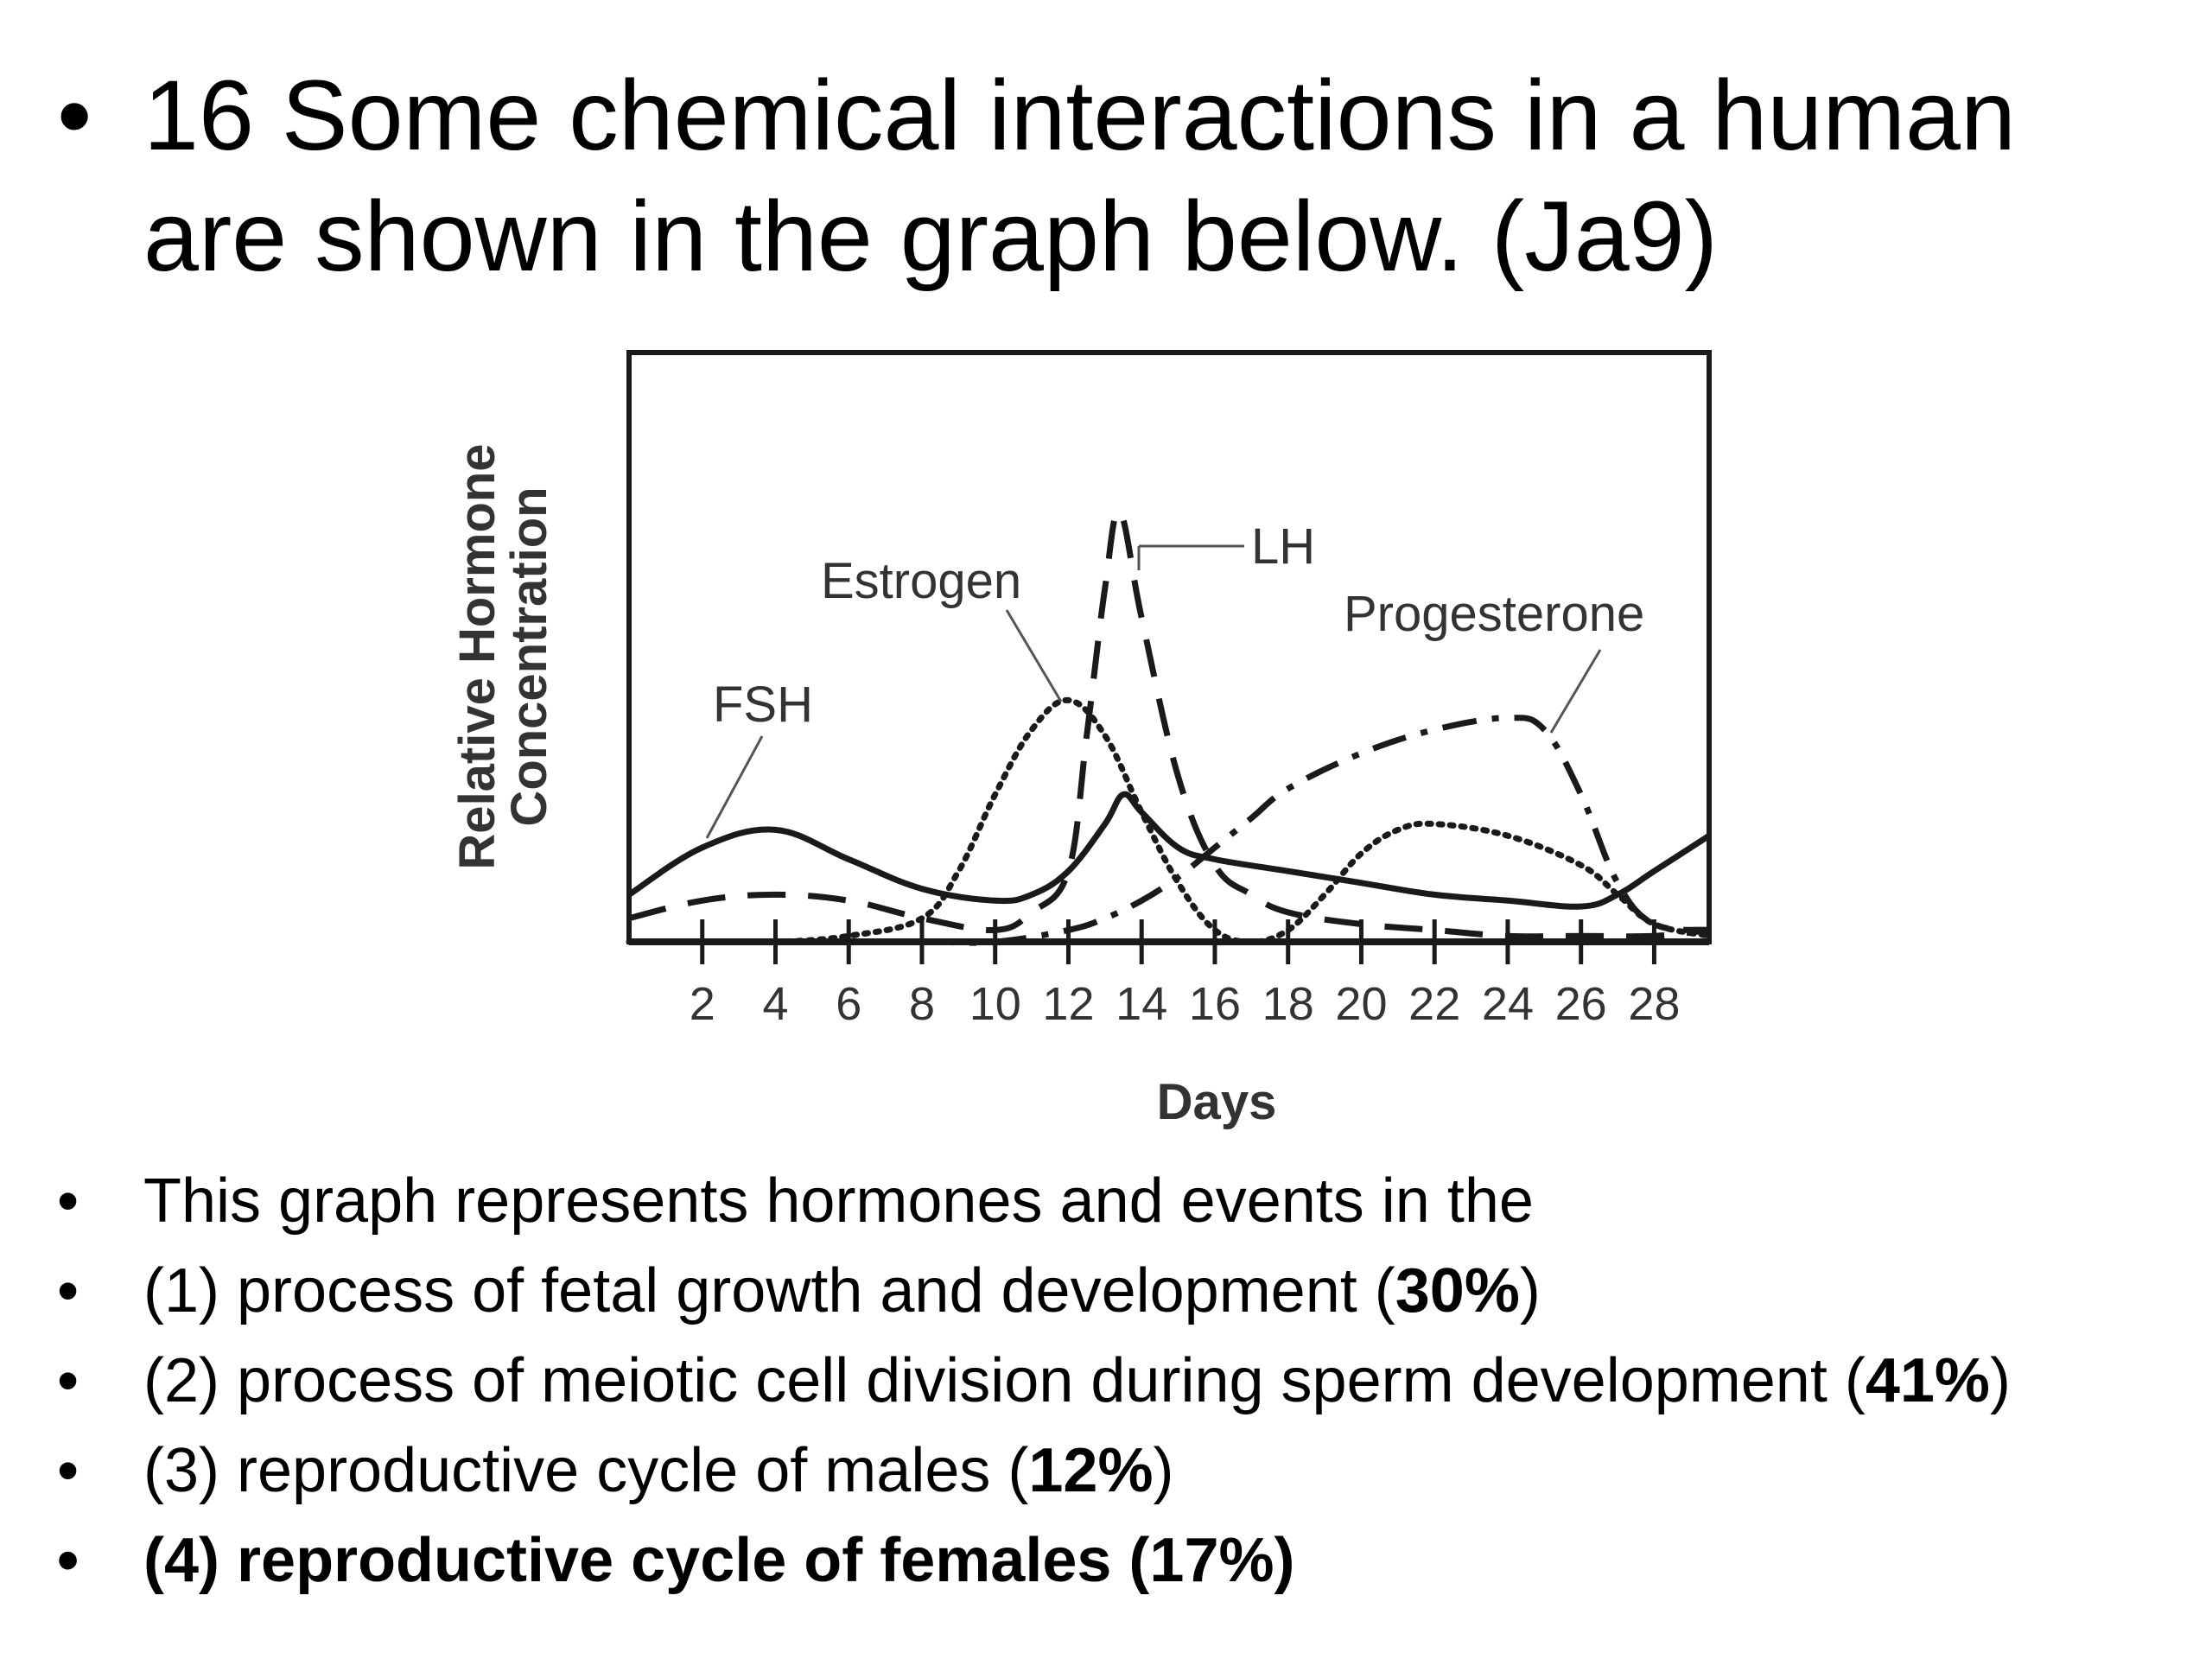  What do you see at coordinates (529, 656) in the screenshot?
I see `y-axis-label-line2: Concentration` at bounding box center [529, 656].